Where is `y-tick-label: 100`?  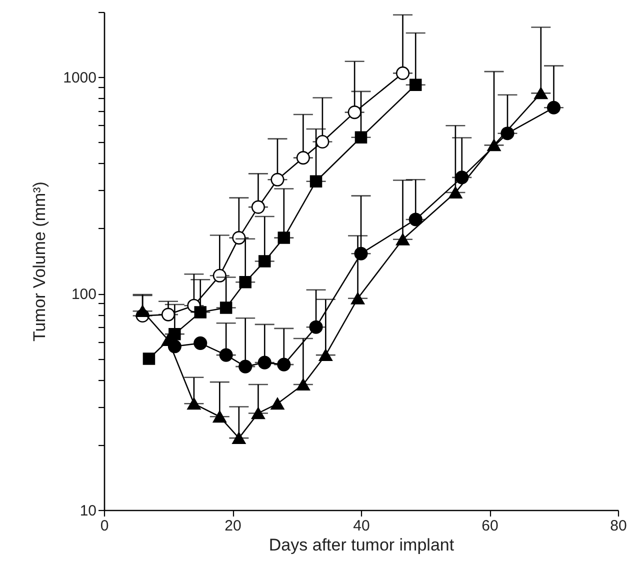
y-tick-label: 100 is located at coordinates (83, 295).